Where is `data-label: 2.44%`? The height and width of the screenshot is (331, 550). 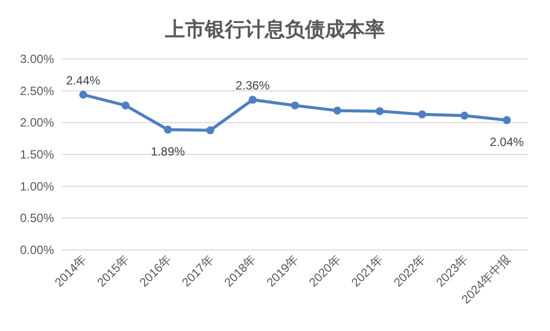 data-label: 2.44% is located at coordinates (83, 81).